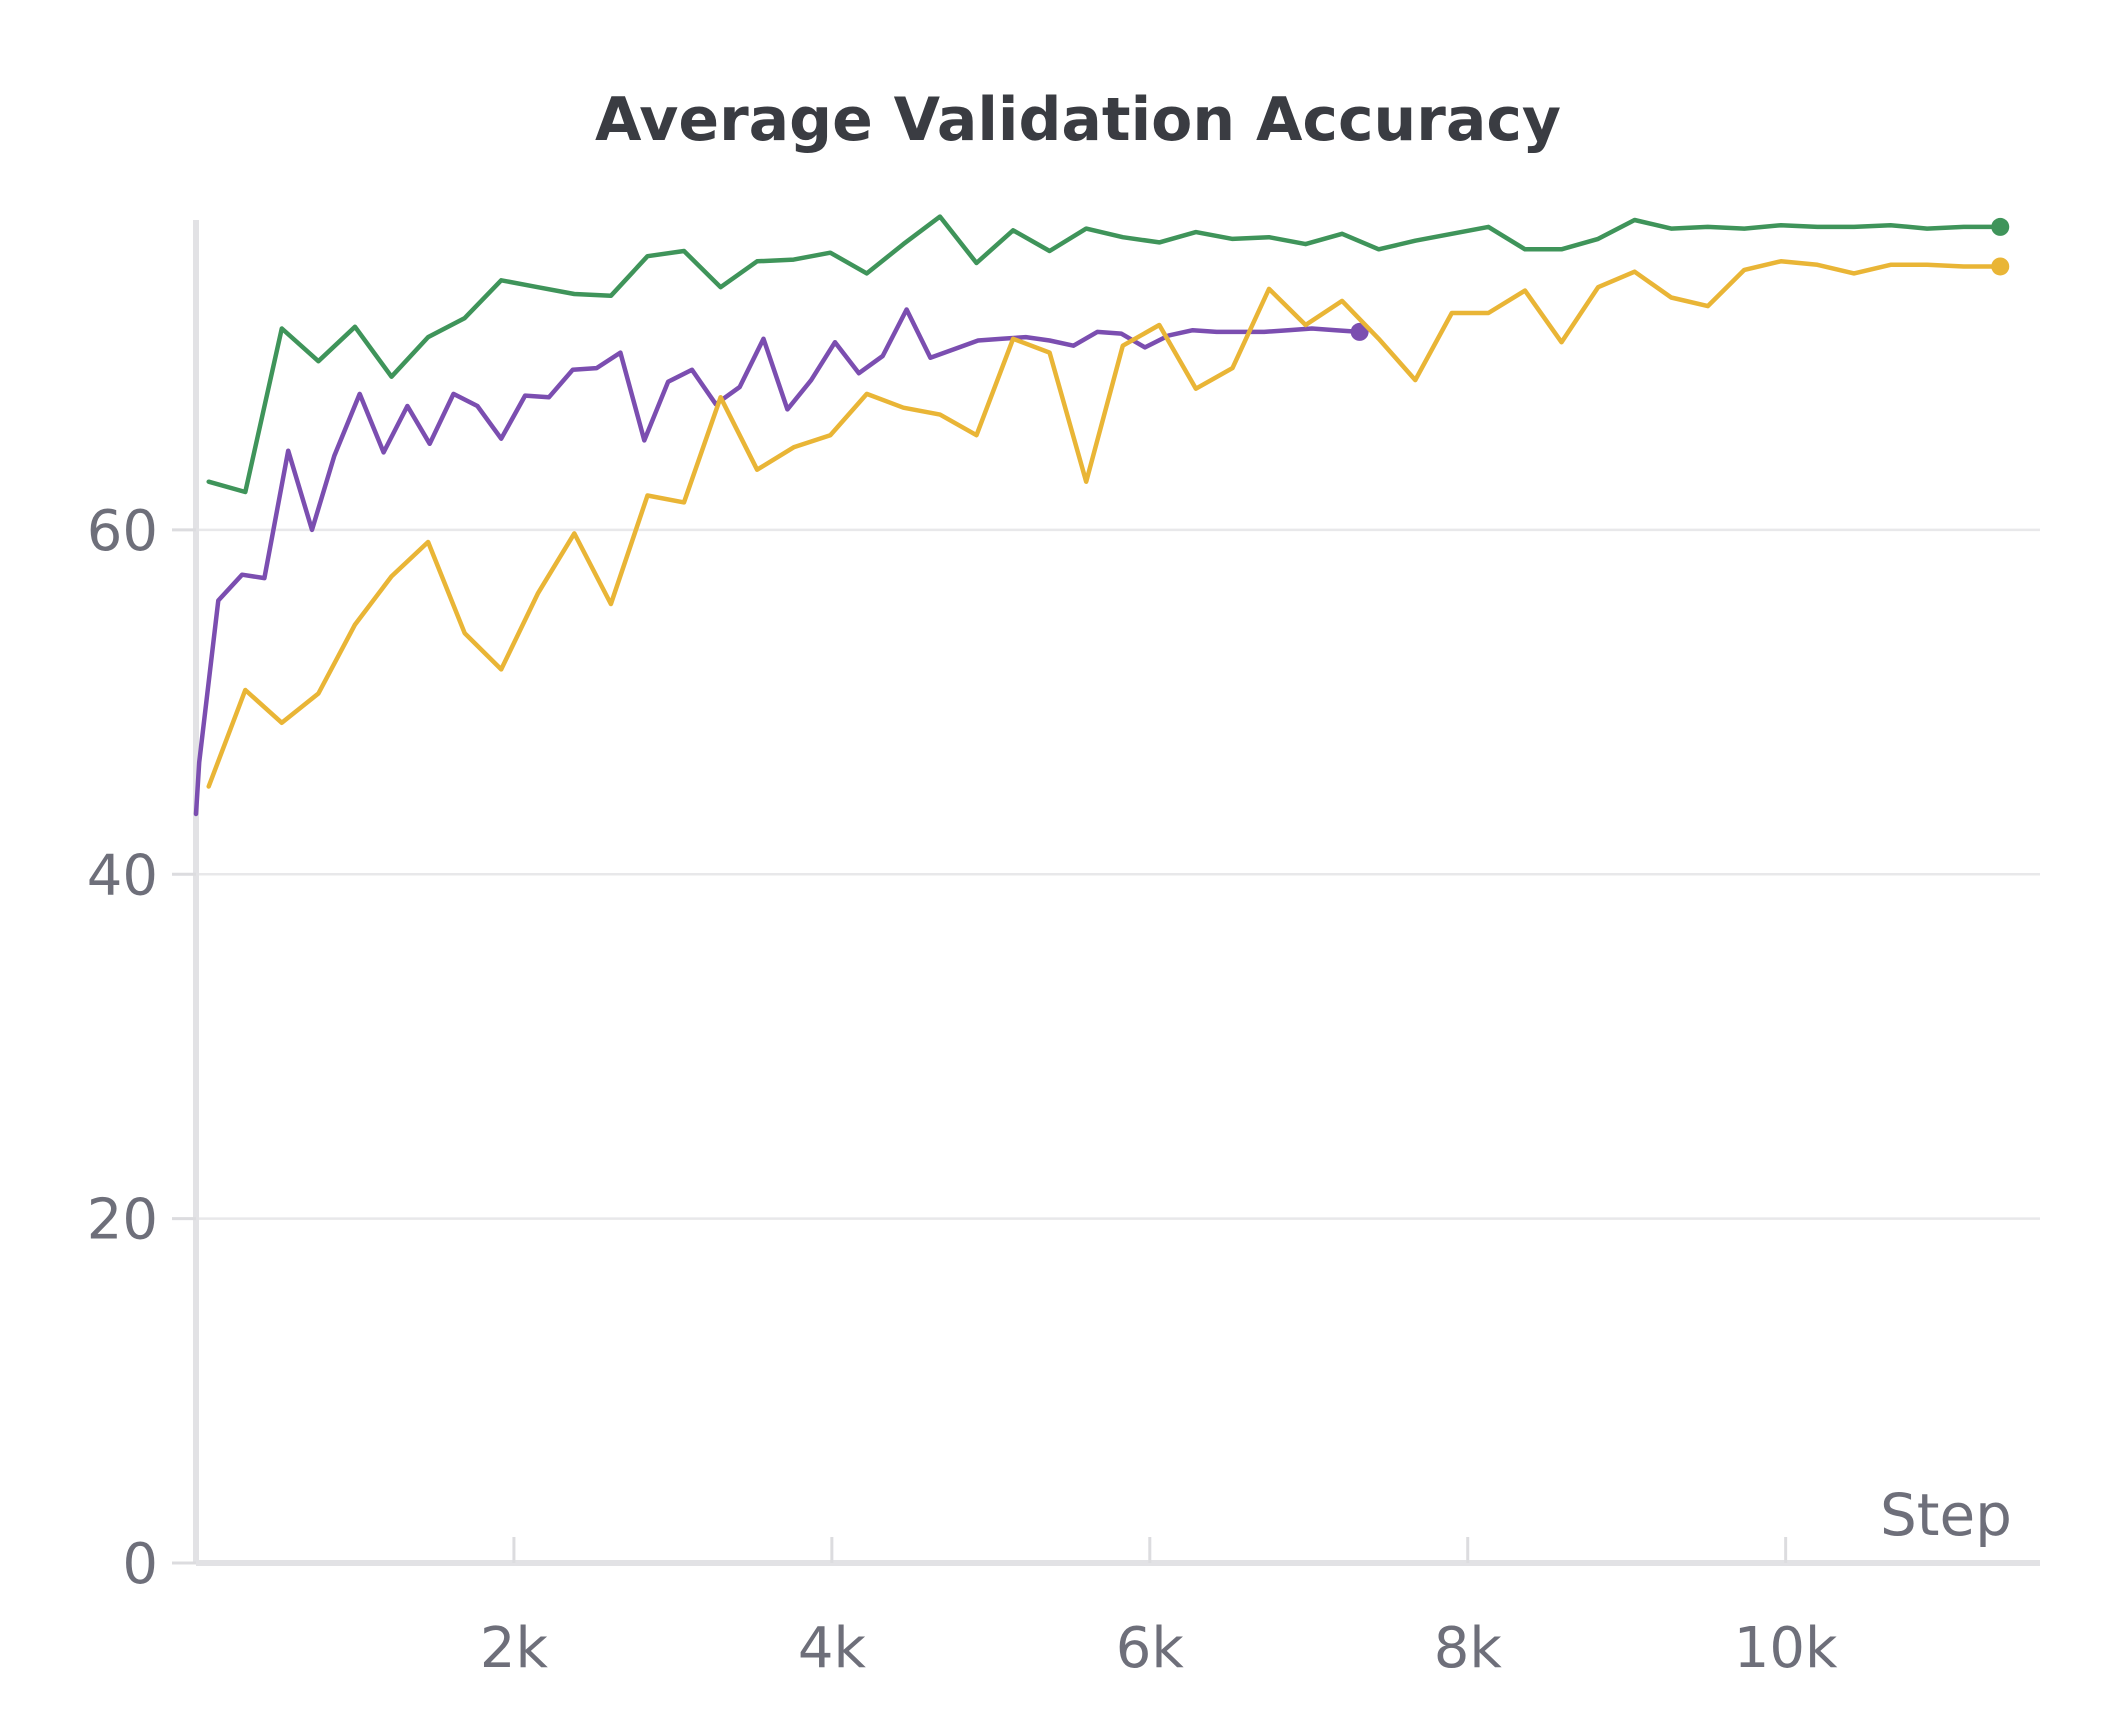 This screenshot has height=1728, width=2128. What do you see at coordinates (122, 875) in the screenshot?
I see `y-tick-label: 40` at bounding box center [122, 875].